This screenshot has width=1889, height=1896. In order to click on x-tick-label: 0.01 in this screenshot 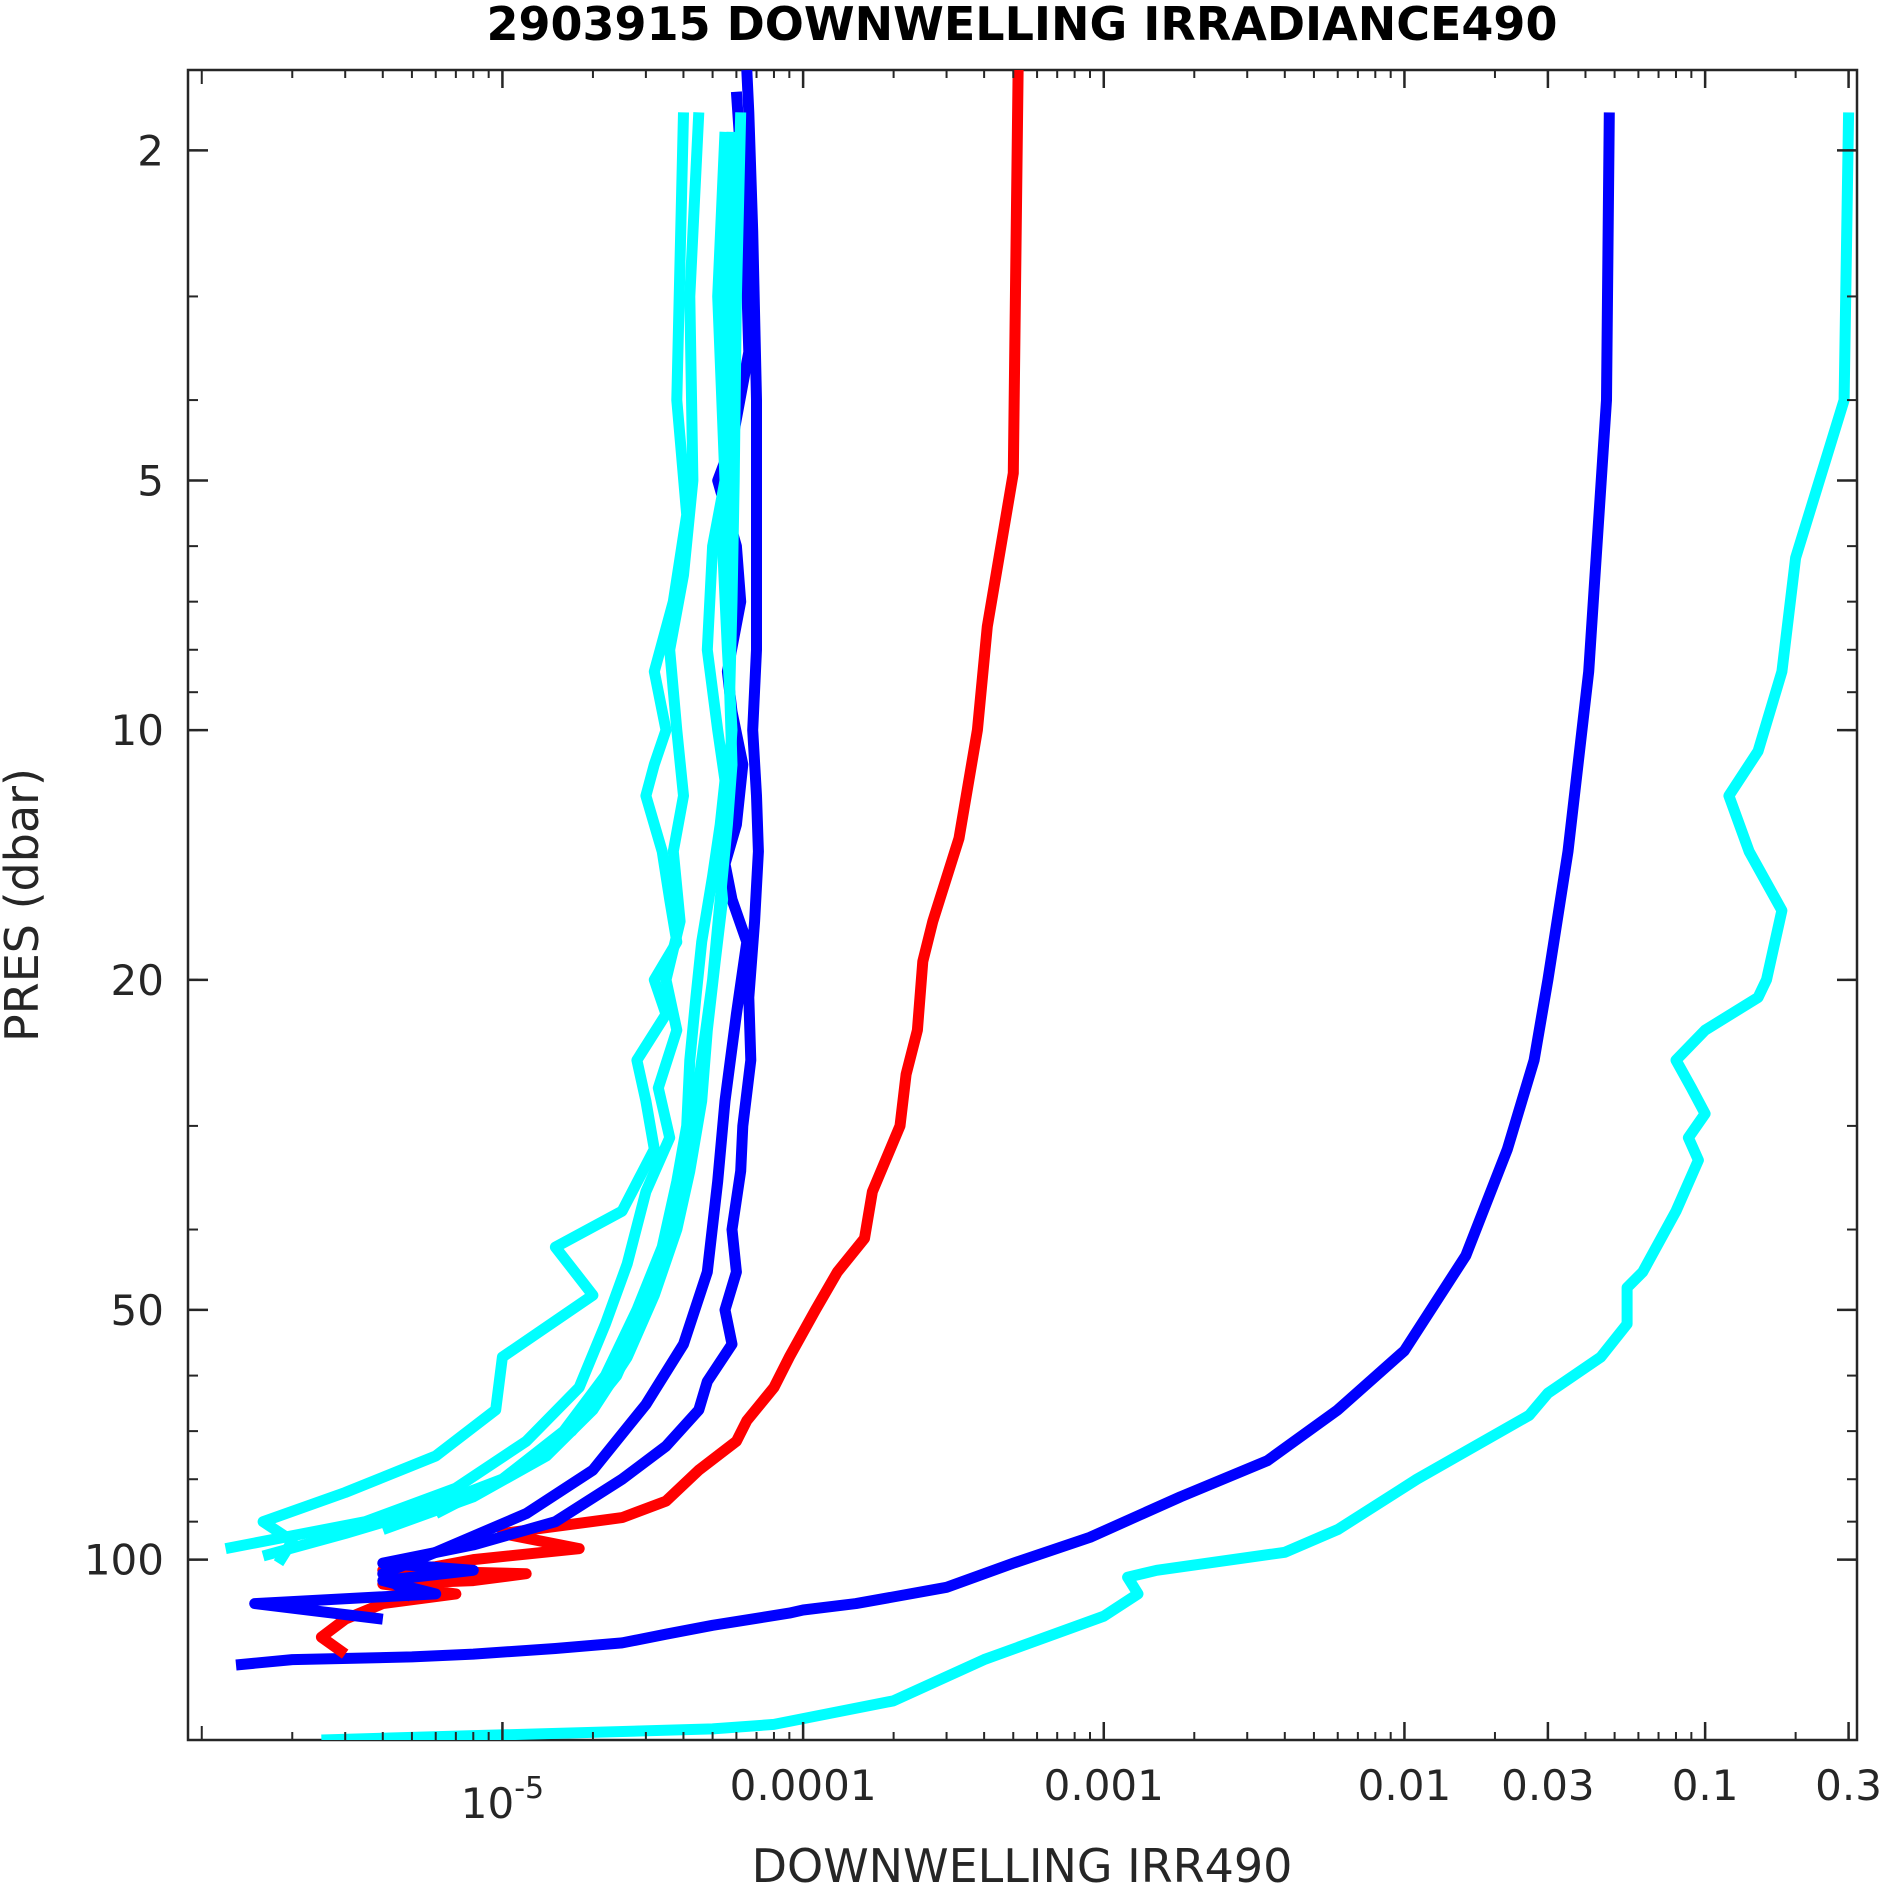, I will do `click(1405, 1785)`.